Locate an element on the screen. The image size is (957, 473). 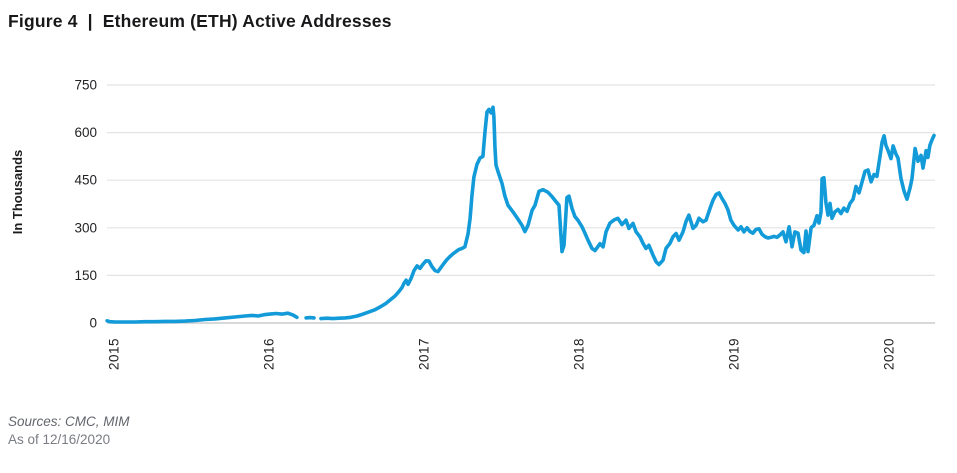
y-axis-title: In Thousands is located at coordinates (17, 192).